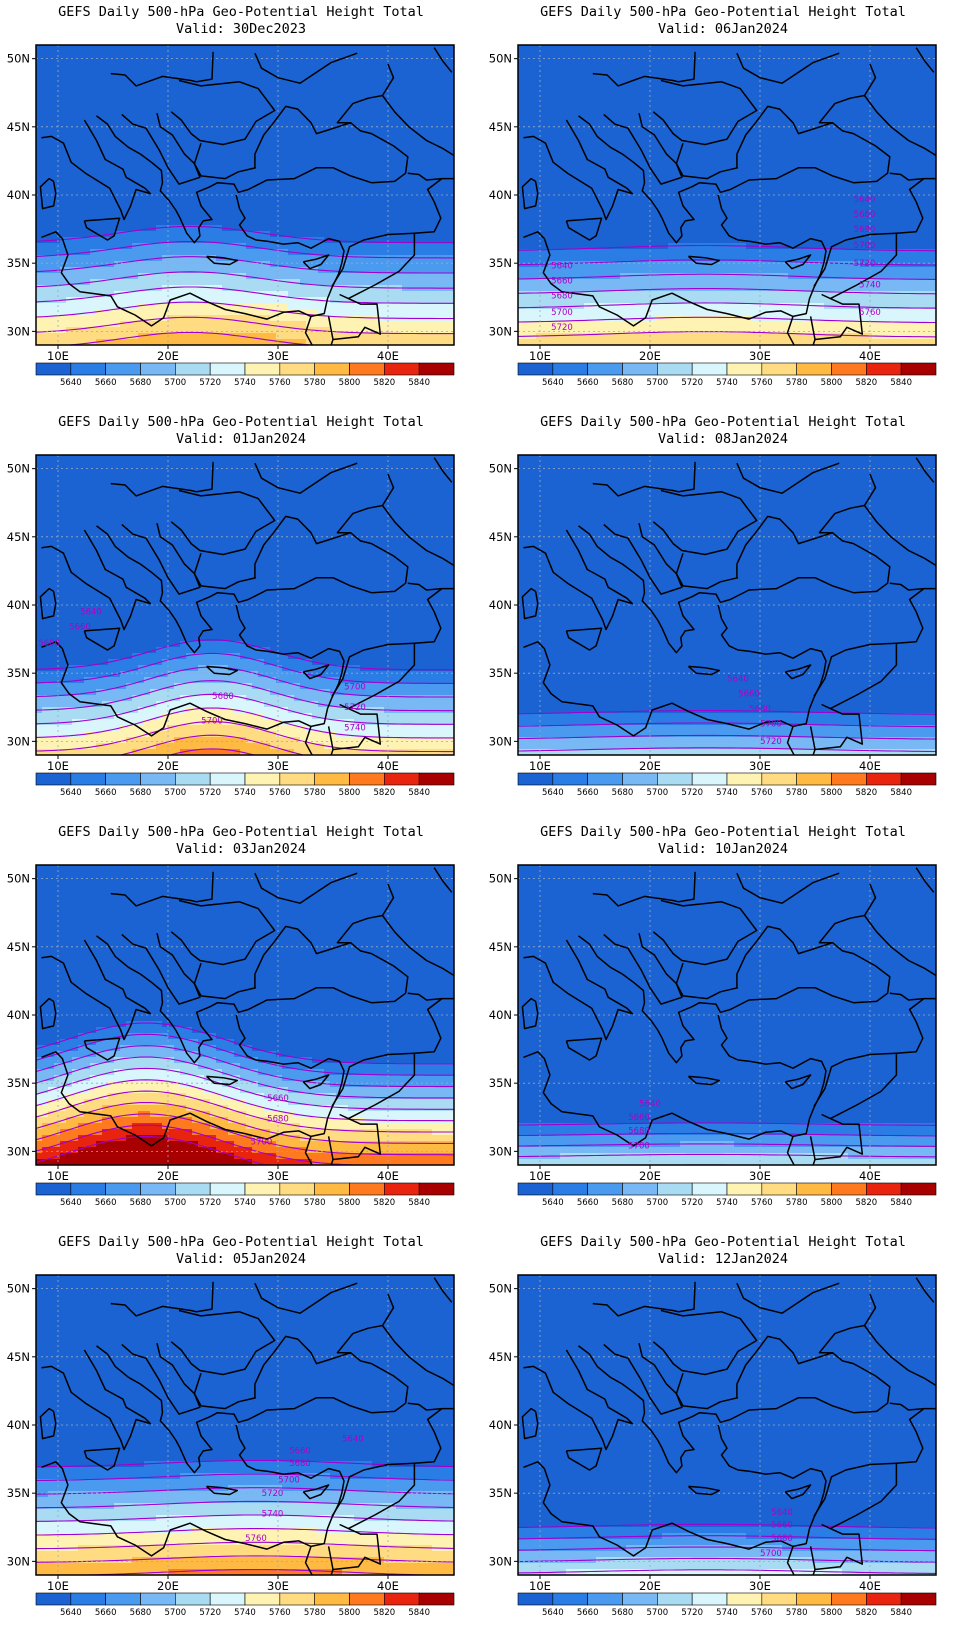  Describe the element at coordinates (762, 793) in the screenshot. I see `colorbar-label: 5760` at that location.